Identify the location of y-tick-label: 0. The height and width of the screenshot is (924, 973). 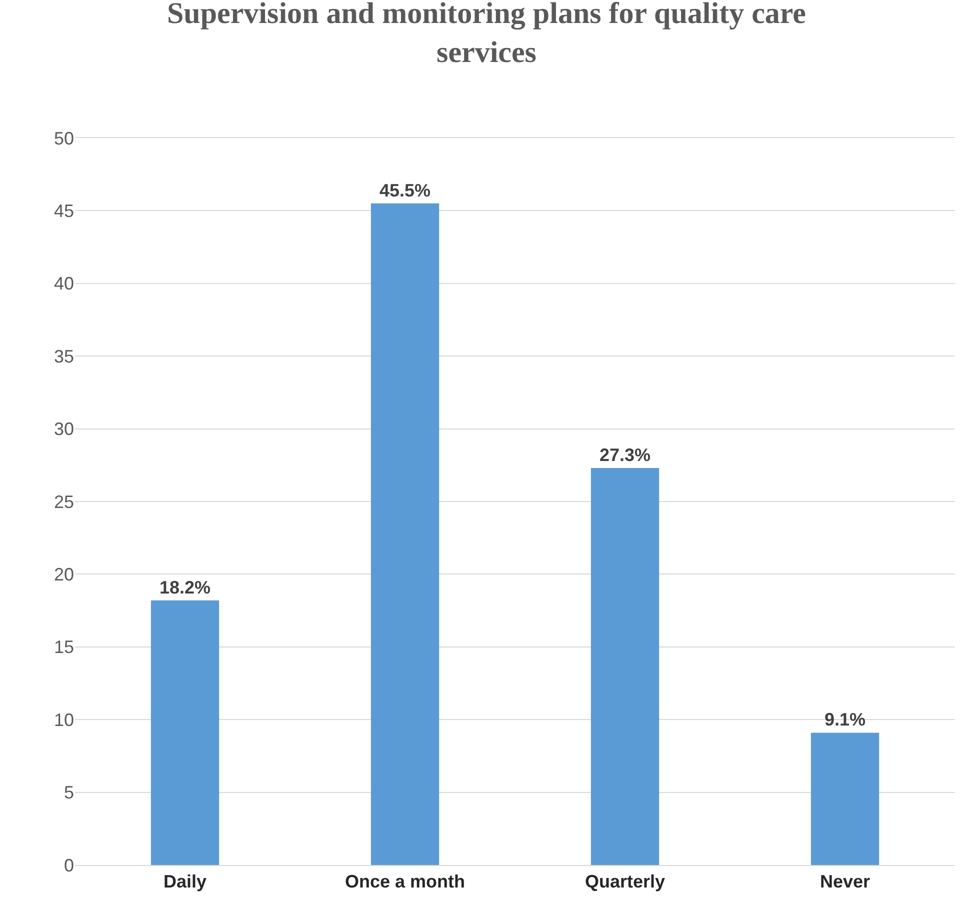
(69, 865).